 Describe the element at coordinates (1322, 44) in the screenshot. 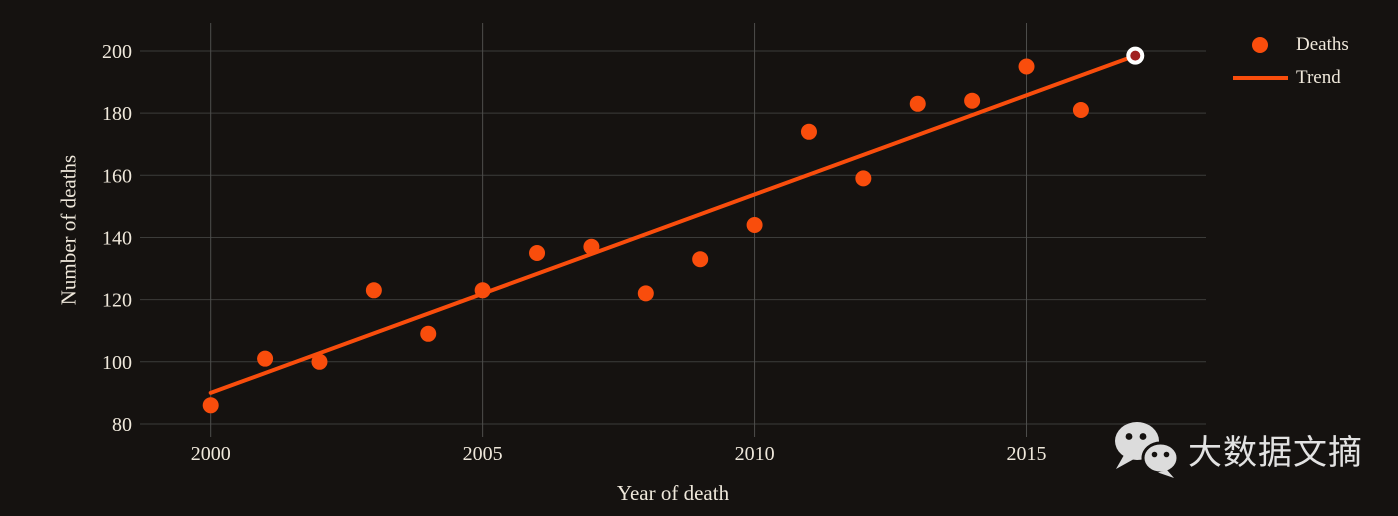

I see `legend-label-deaths: Deaths` at that location.